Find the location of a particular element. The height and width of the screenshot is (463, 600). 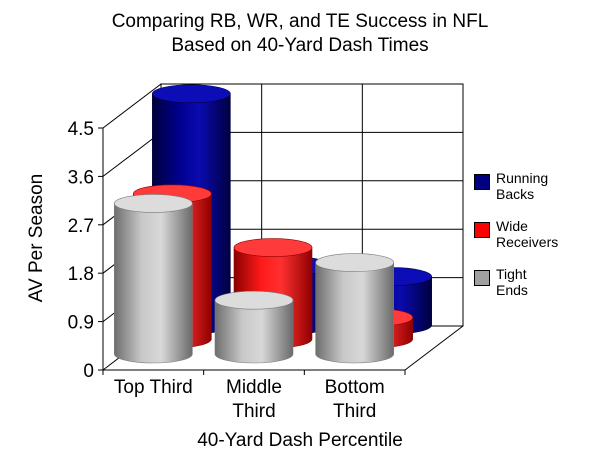

y-axis-label-wrap: AV Per Season is located at coordinates (37, 238).